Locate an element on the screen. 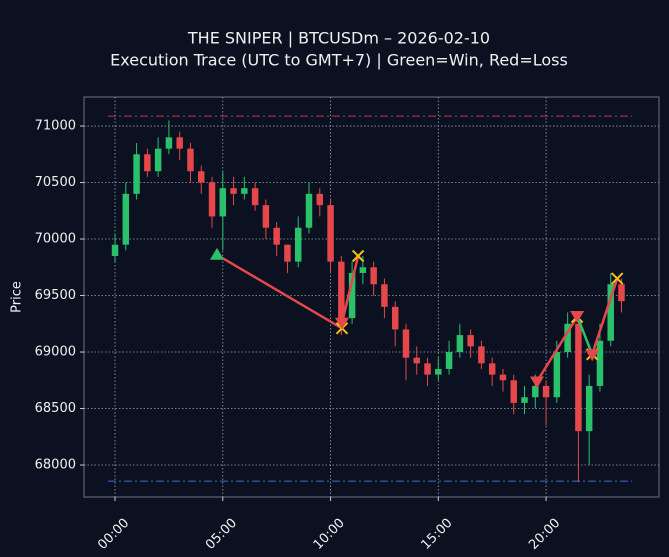 Image resolution: width=669 pixels, height=557 pixels. y-tick-label: 69000 is located at coordinates (55, 352).